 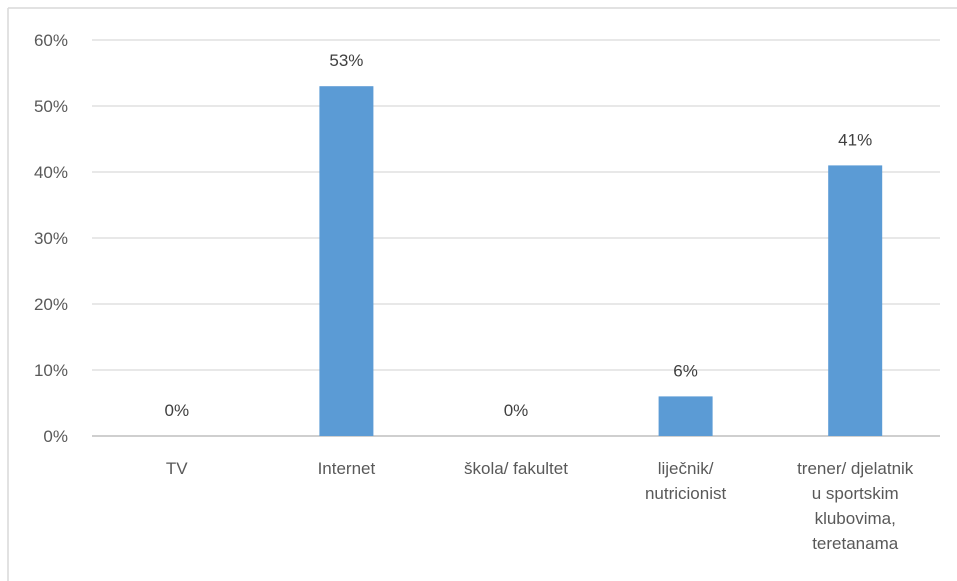 What do you see at coordinates (855, 518) in the screenshot?
I see `category-label: klubovima,` at bounding box center [855, 518].